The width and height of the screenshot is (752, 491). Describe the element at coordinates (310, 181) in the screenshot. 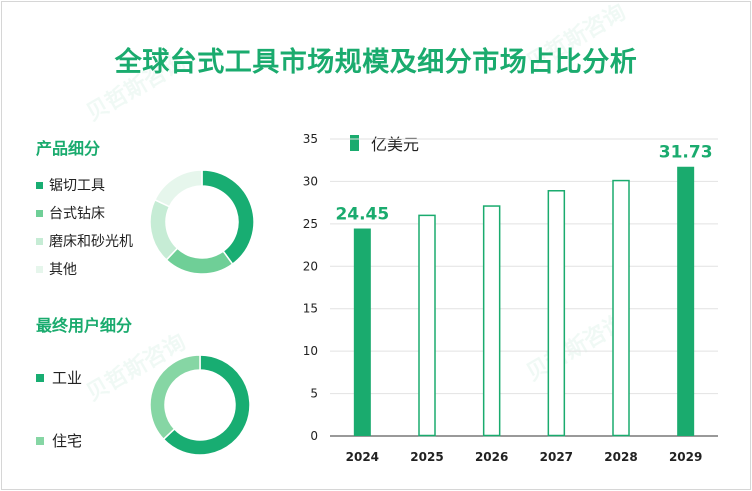

I see `y-tick-label: 30` at that location.